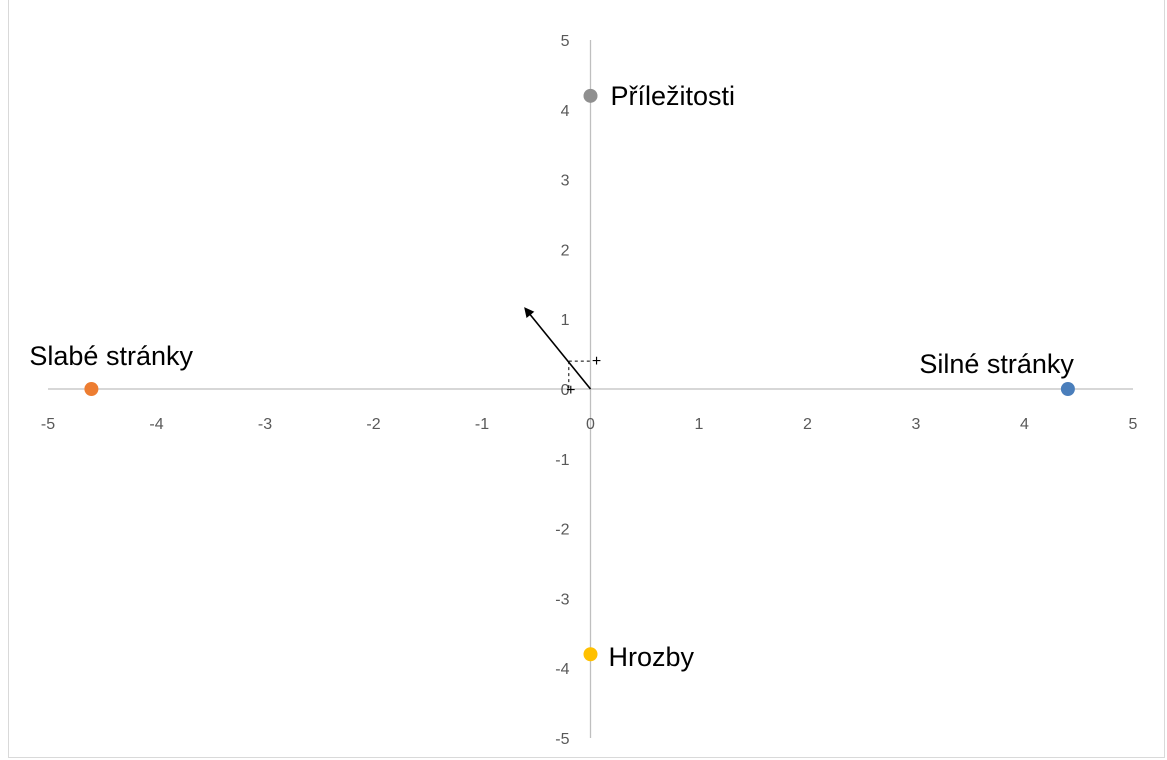 The height and width of the screenshot is (760, 1167). What do you see at coordinates (562, 599) in the screenshot?
I see `y-tick-label: -3` at bounding box center [562, 599].